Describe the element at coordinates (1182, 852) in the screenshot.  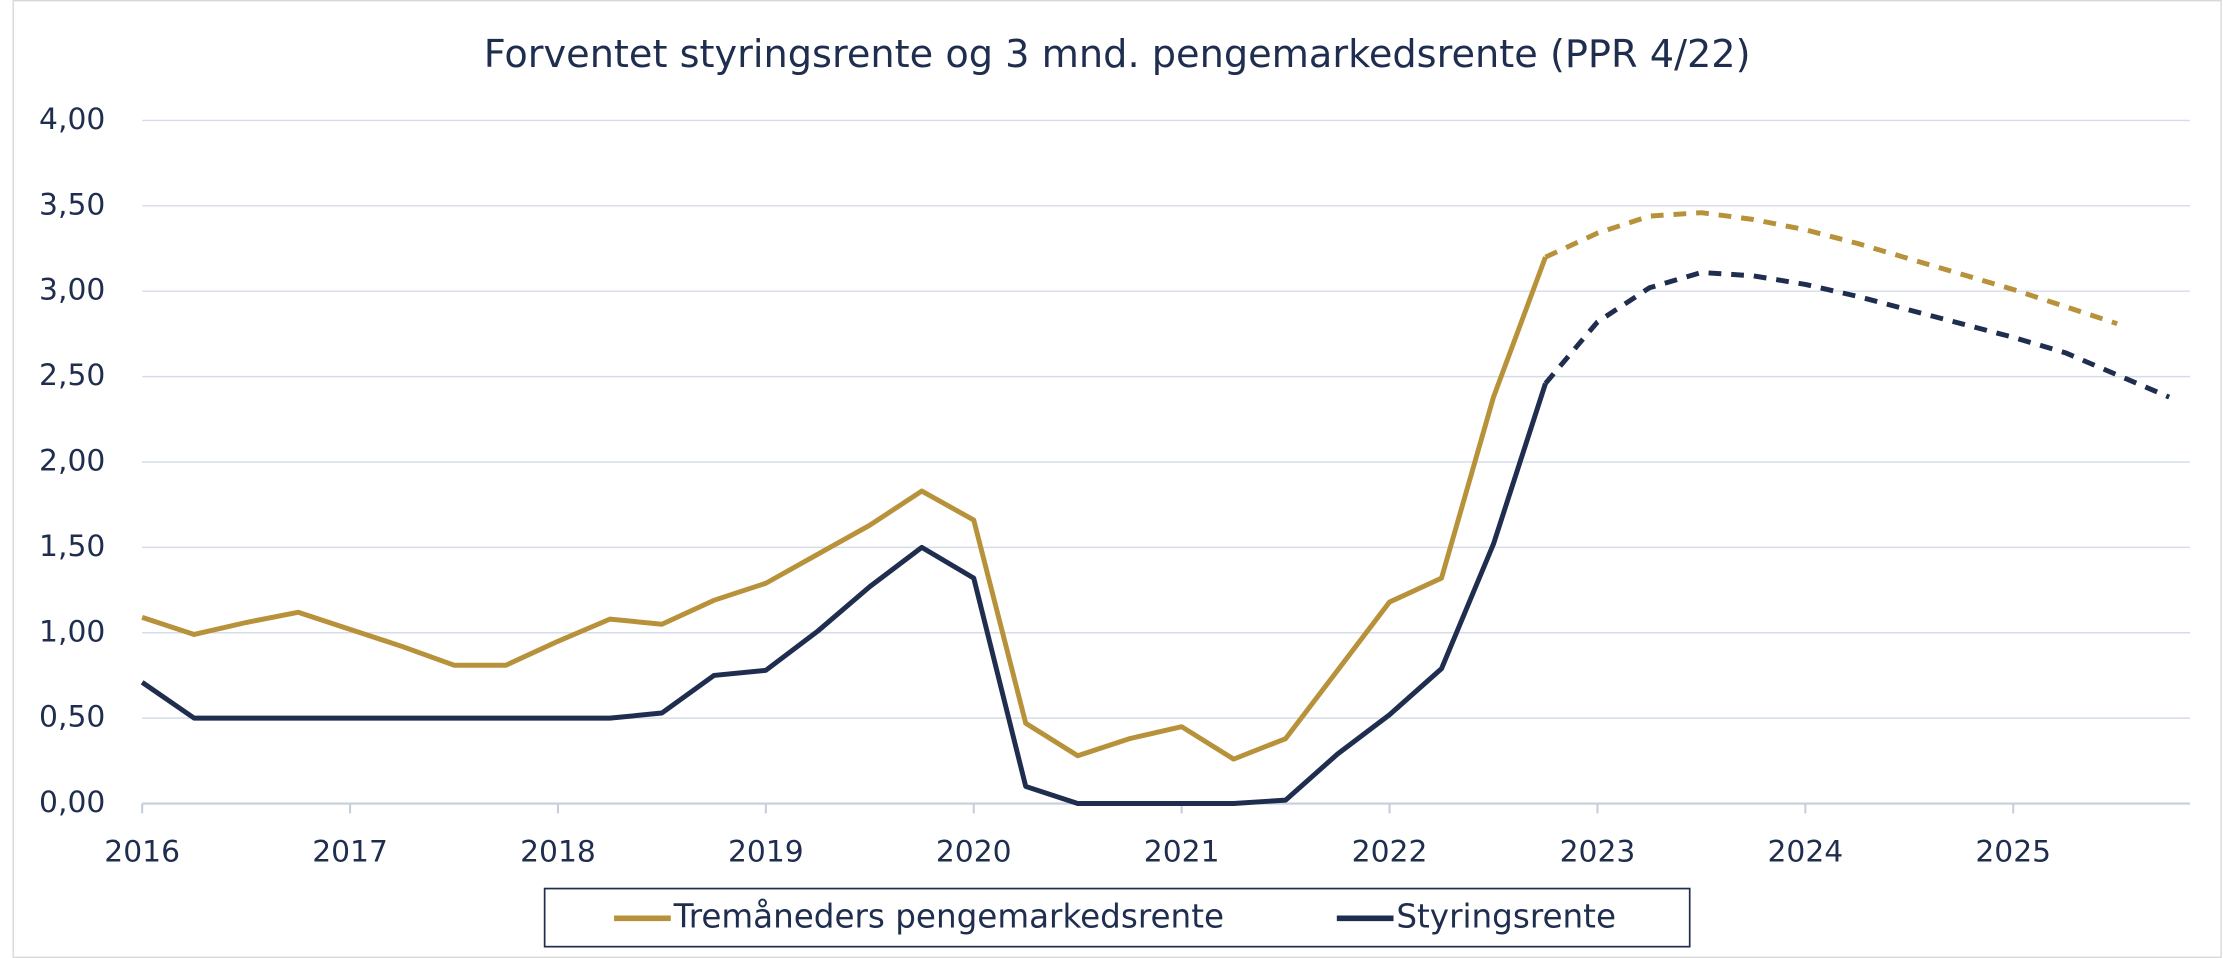
I see `x-tick-label: 2021` at that location.